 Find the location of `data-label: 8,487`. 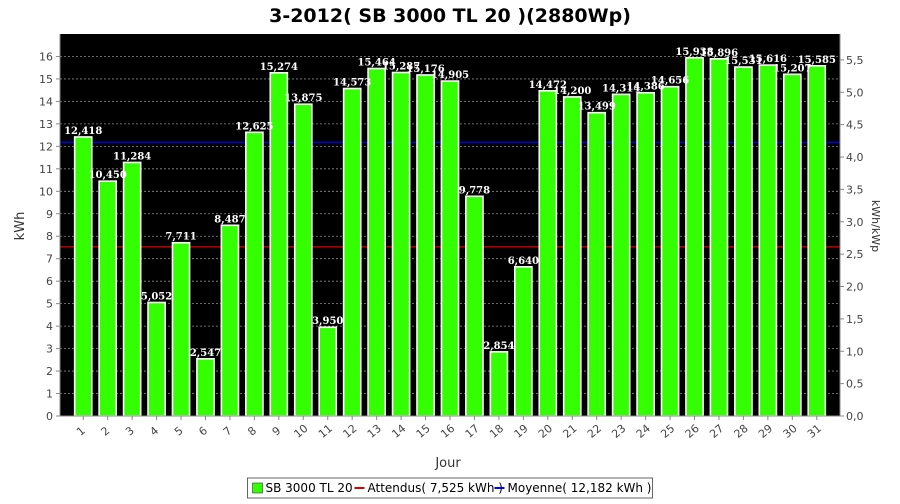

data-label: 8,487 is located at coordinates (229, 219).